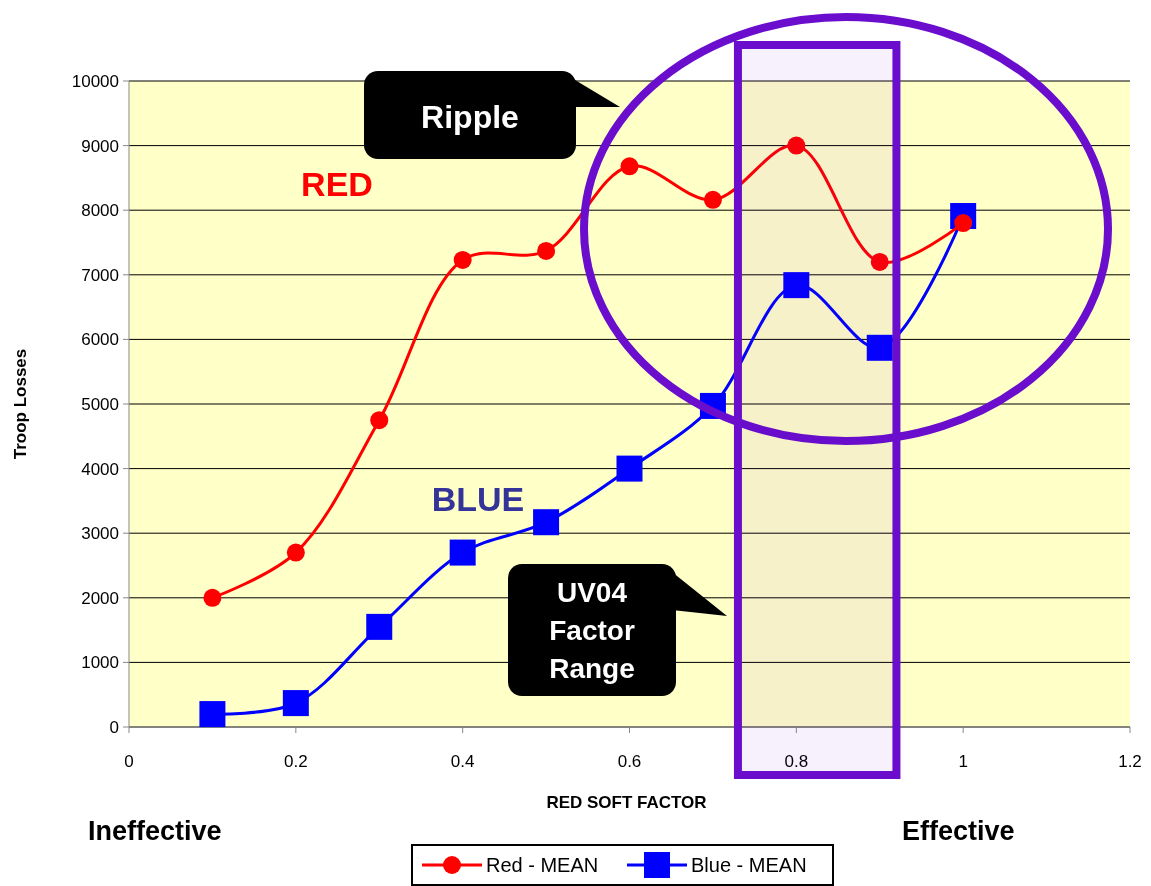 The height and width of the screenshot is (886, 1151). I want to click on y-tick-label: 3000, so click(100, 534).